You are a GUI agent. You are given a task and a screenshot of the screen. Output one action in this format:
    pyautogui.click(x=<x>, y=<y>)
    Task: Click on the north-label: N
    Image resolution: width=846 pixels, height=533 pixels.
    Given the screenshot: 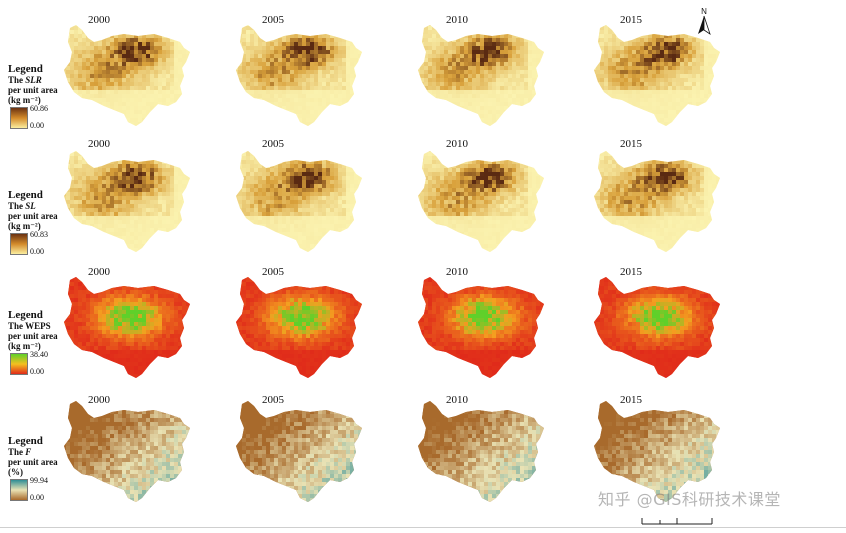 What is the action you would take?
    pyautogui.click(x=704, y=11)
    